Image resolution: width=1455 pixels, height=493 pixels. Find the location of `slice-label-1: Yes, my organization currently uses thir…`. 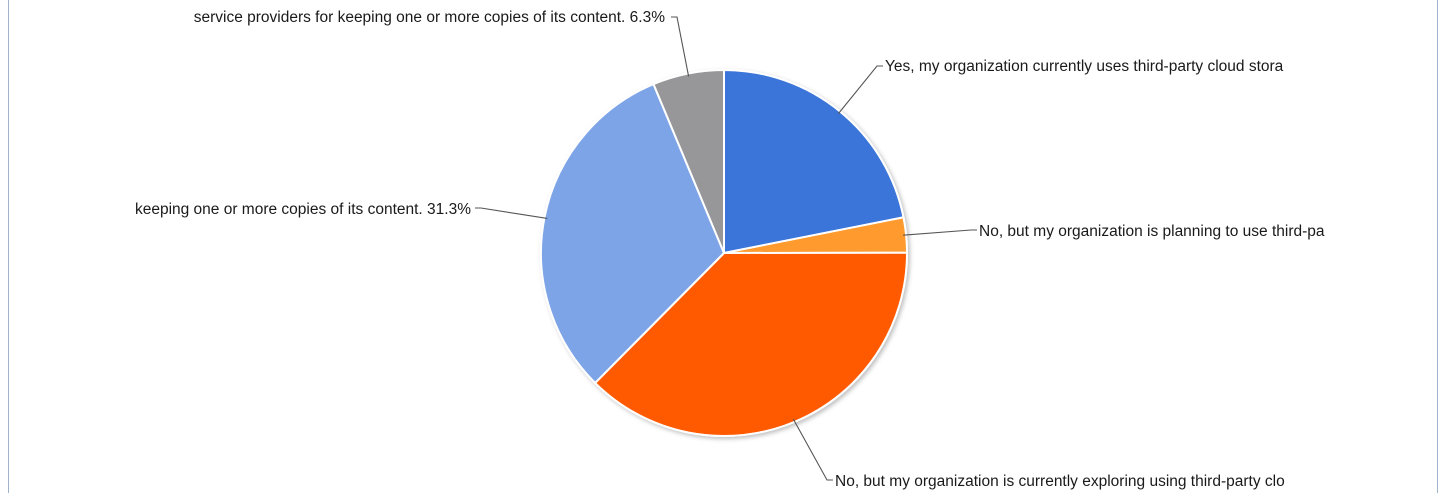

slice-label-1: Yes, my organization currently uses thir… is located at coordinates (1084, 66).